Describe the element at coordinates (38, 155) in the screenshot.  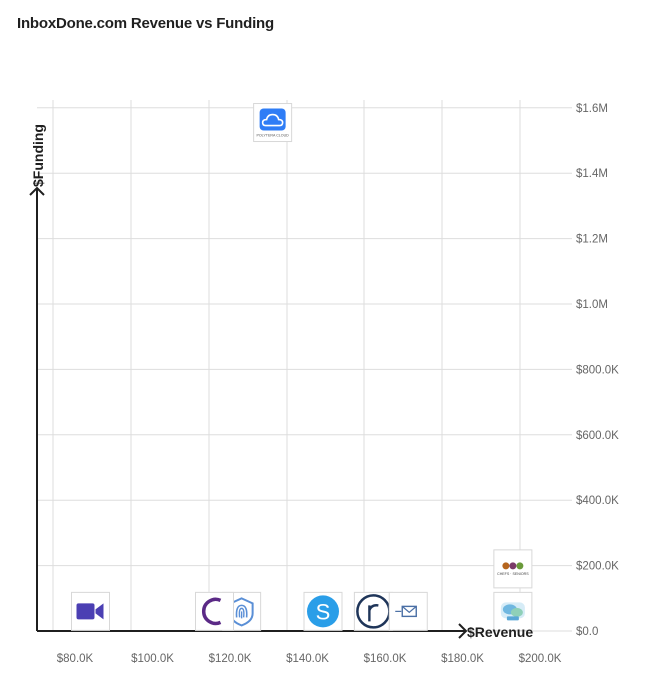
I see `y-axis-label: $Funding` at that location.